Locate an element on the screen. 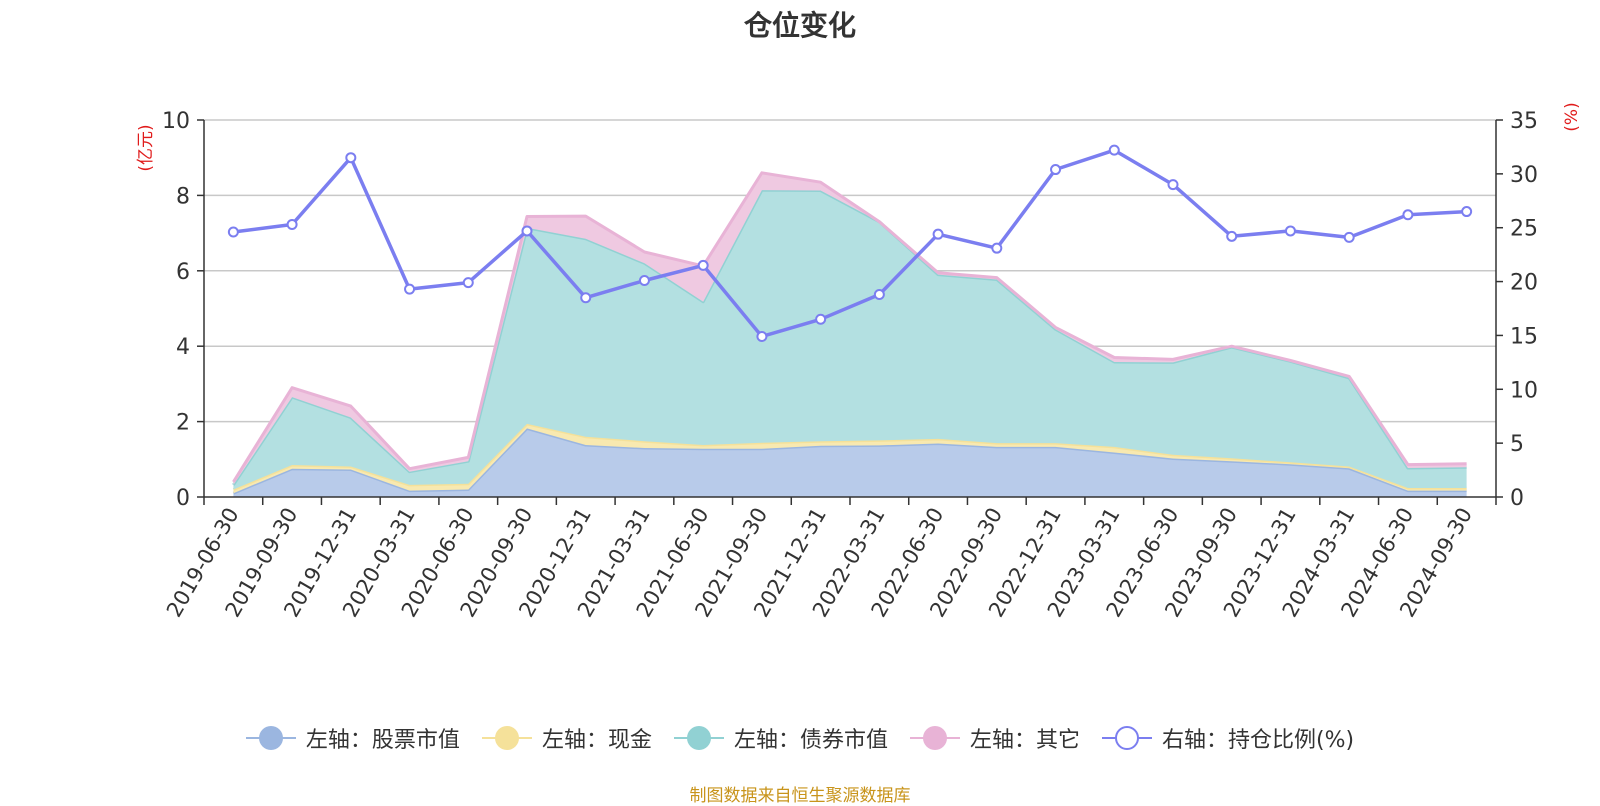  right-tick-label: 35 is located at coordinates (1524, 121).